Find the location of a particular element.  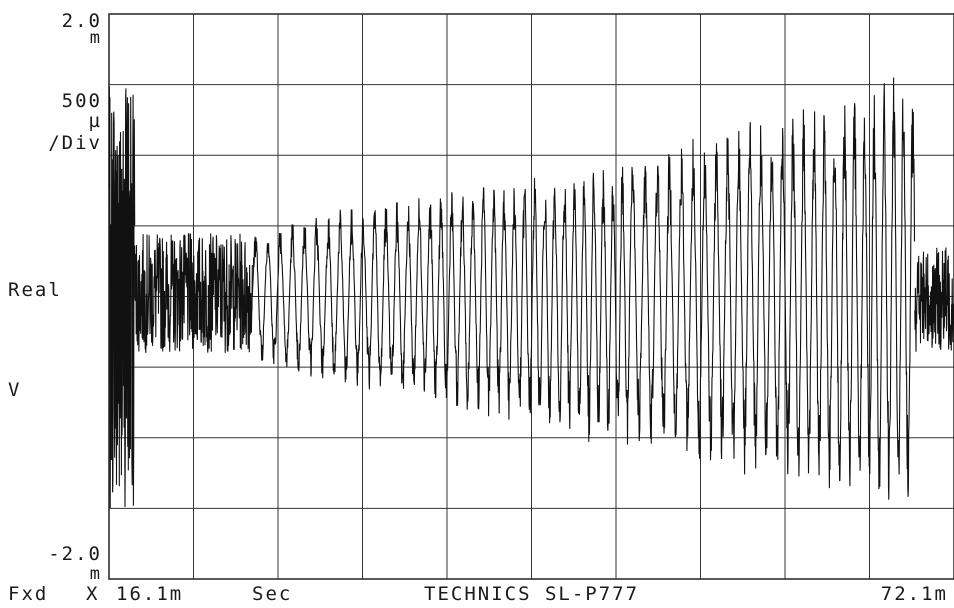

y-bottom-unit: m is located at coordinates (95, 574).